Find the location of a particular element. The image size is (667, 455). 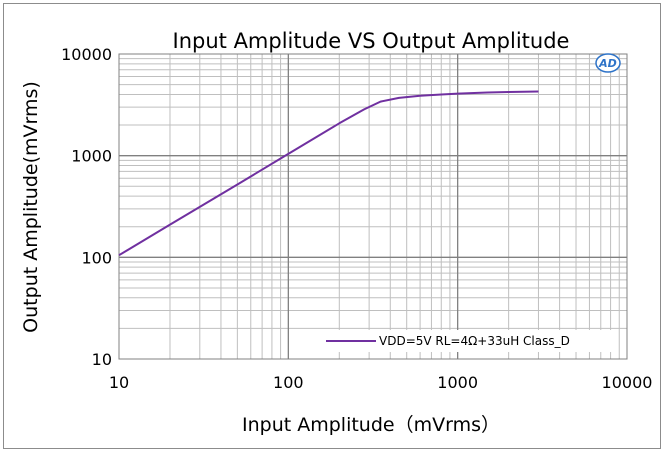

y-tick-label: 10 is located at coordinates (102, 359).